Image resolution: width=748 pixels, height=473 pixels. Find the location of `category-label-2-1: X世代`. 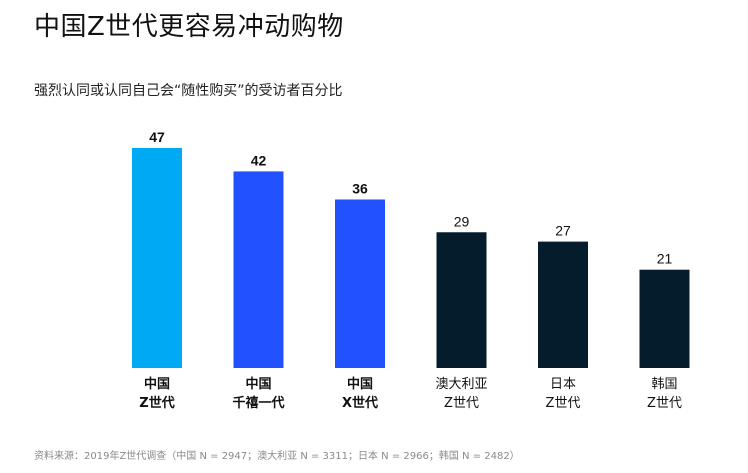

category-label-2-1: X世代 is located at coordinates (360, 403).